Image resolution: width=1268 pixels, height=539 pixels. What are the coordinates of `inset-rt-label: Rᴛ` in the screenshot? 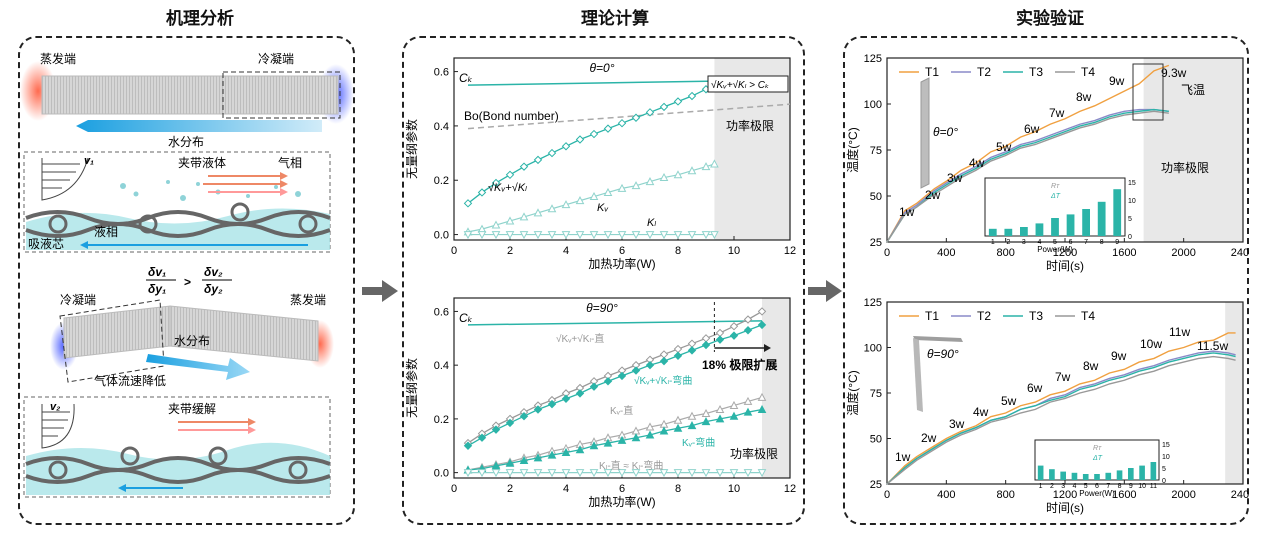 It's located at (1055, 186).